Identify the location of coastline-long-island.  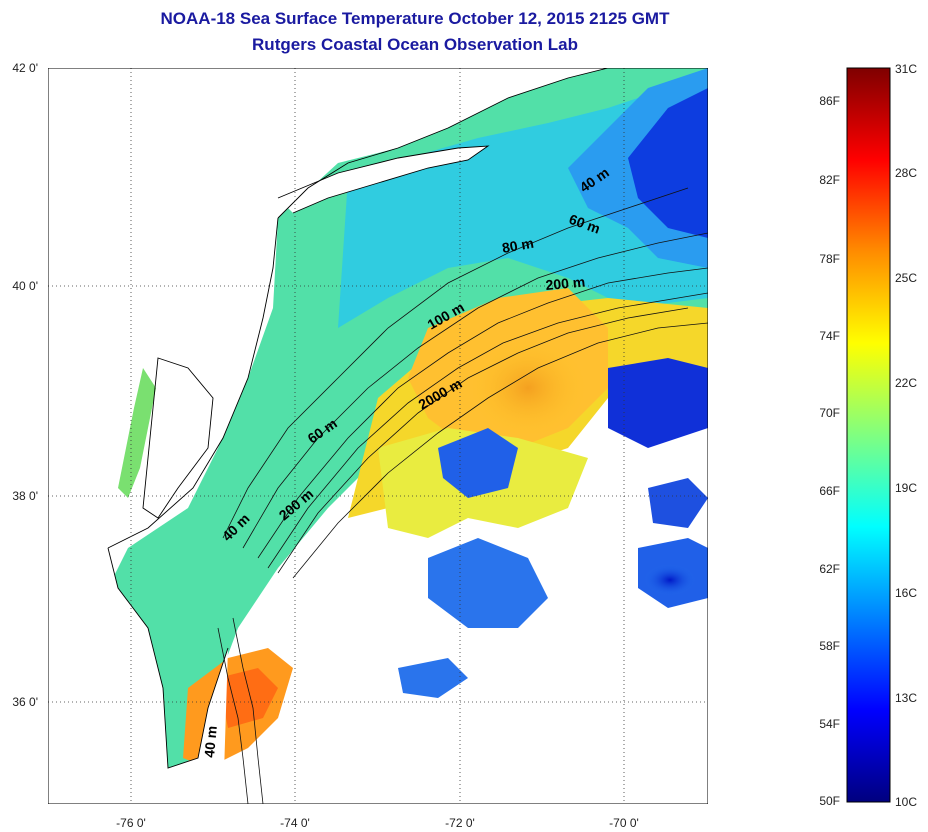
(383, 179).